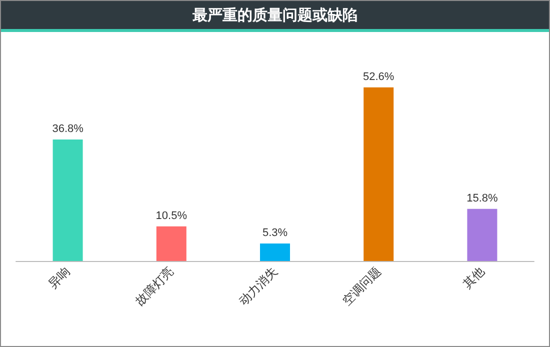 Image resolution: width=550 pixels, height=347 pixels. Describe the element at coordinates (172, 216) in the screenshot. I see `data-label: 10.5%` at that location.